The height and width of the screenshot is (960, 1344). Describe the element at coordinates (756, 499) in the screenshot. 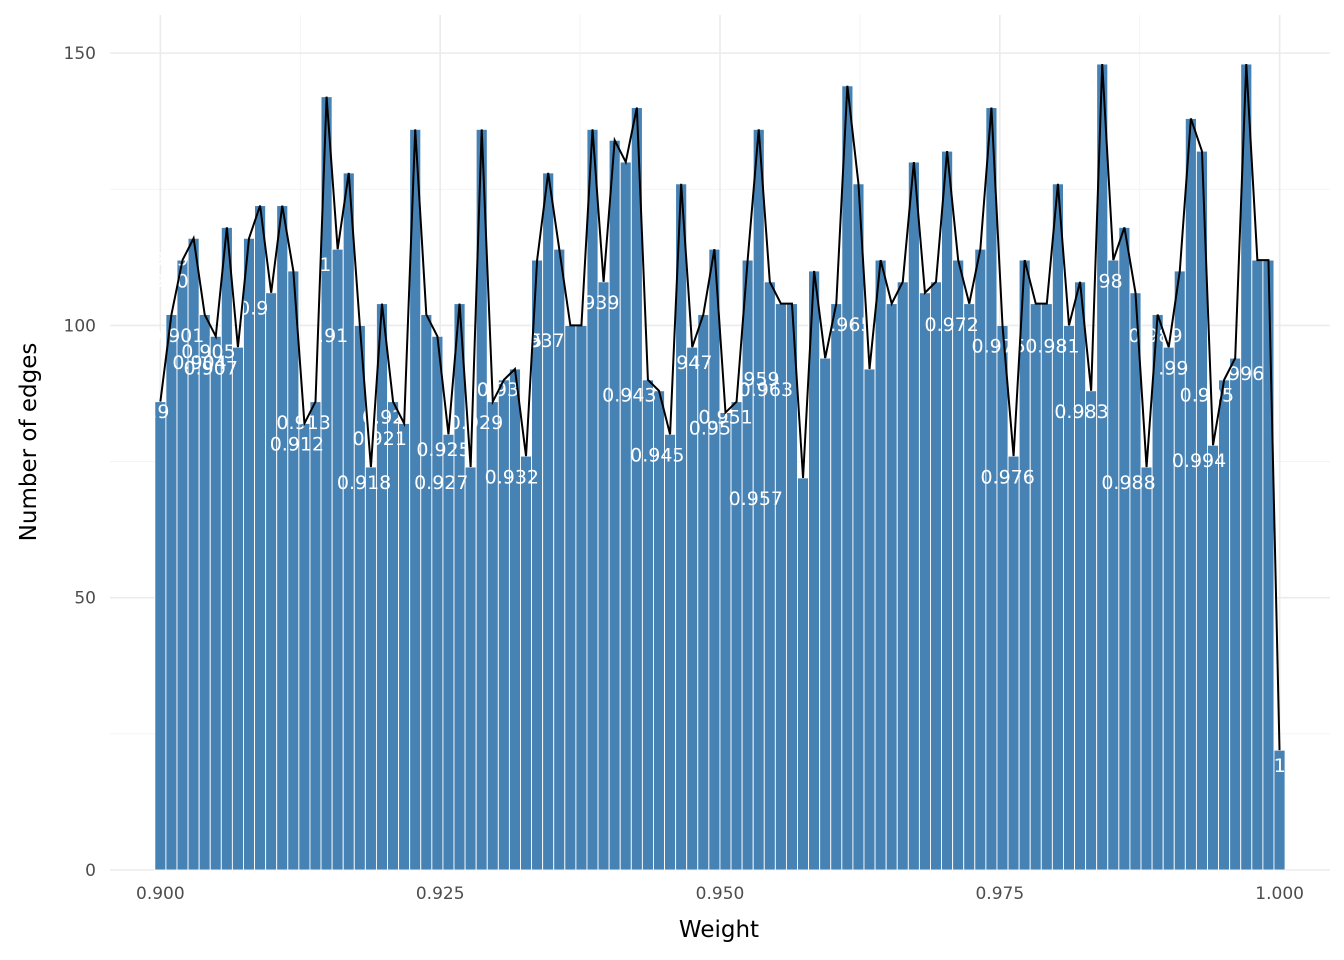

I see `data-label: 0.957` at that location.